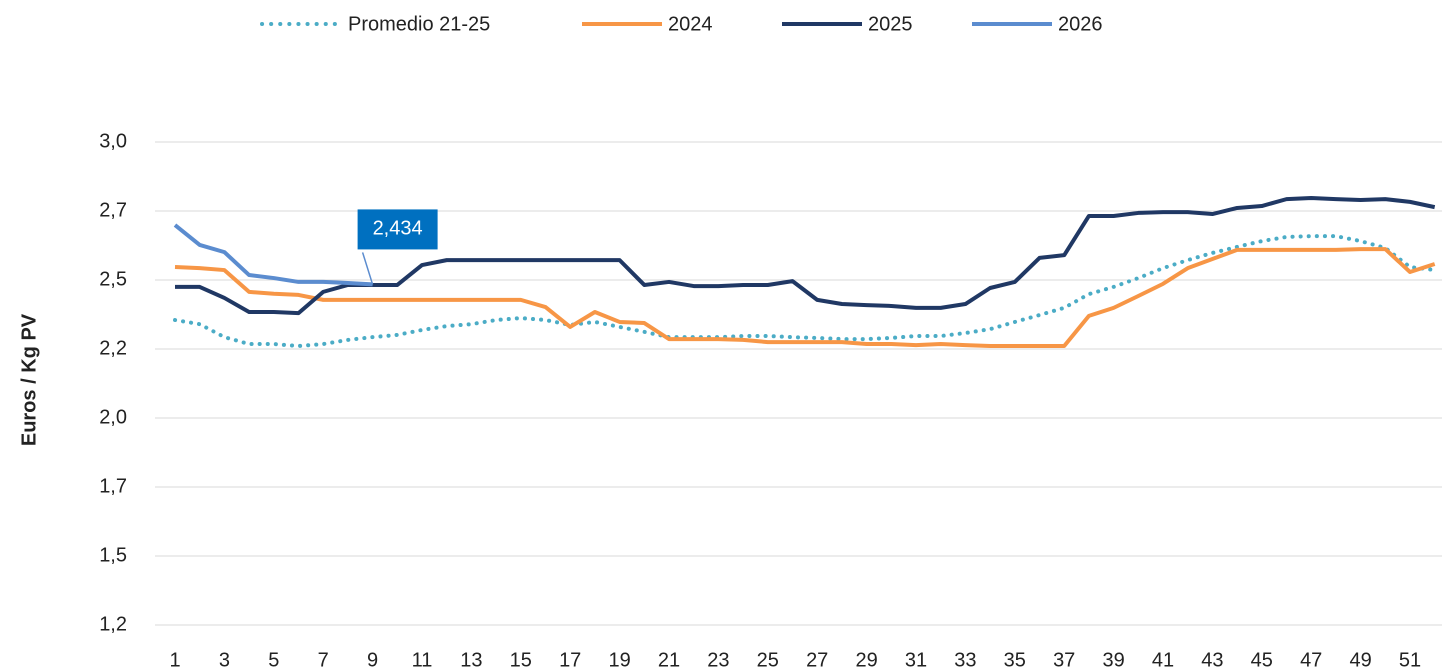 The height and width of the screenshot is (672, 1442). What do you see at coordinates (113, 348) in the screenshot?
I see `y-tick-label: 2,2` at bounding box center [113, 348].